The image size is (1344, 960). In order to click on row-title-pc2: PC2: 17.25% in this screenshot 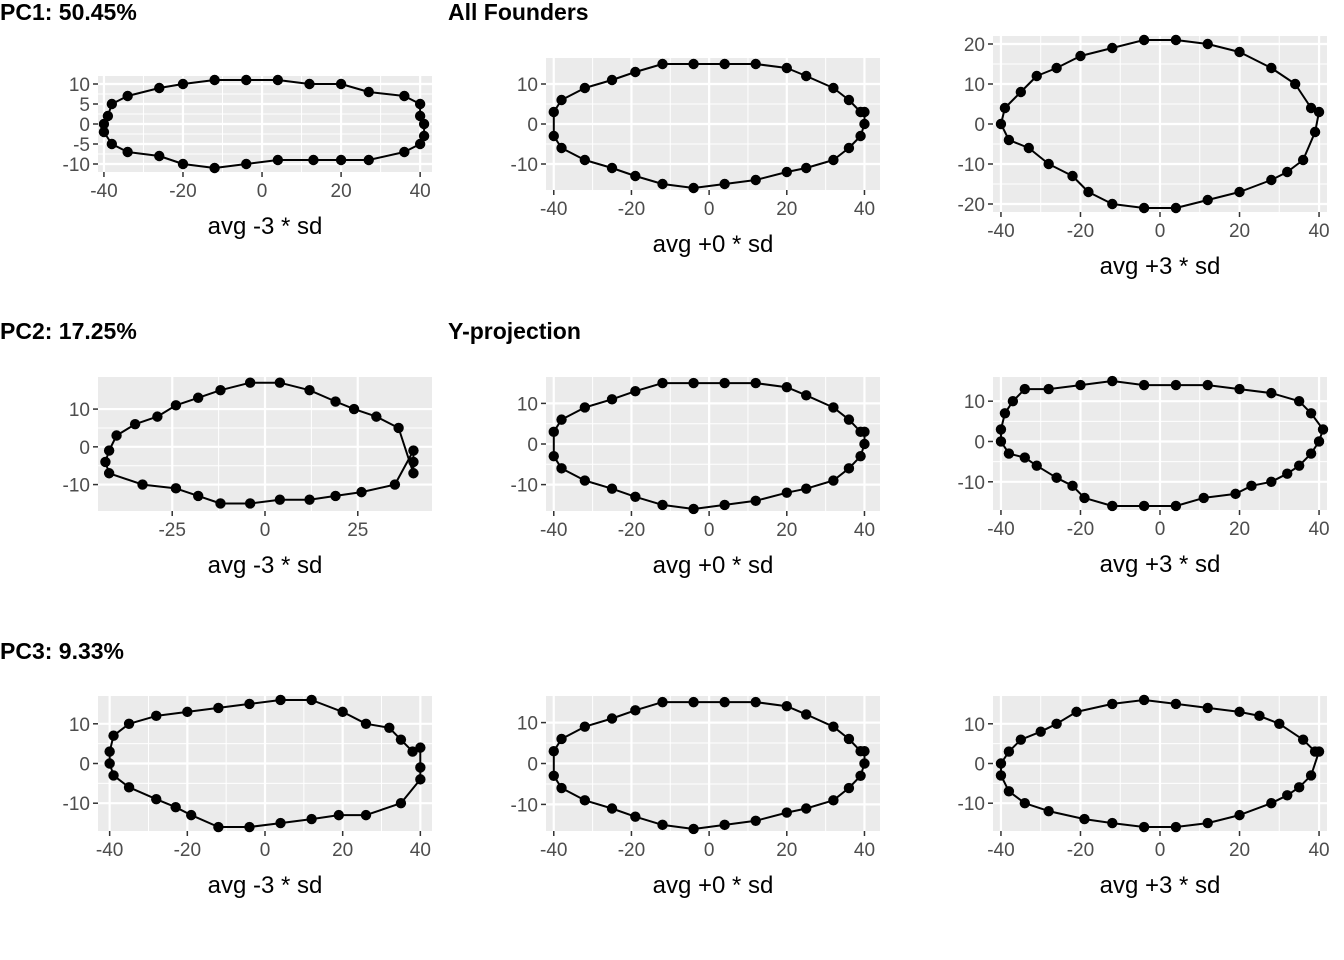, I will do `click(68, 331)`.